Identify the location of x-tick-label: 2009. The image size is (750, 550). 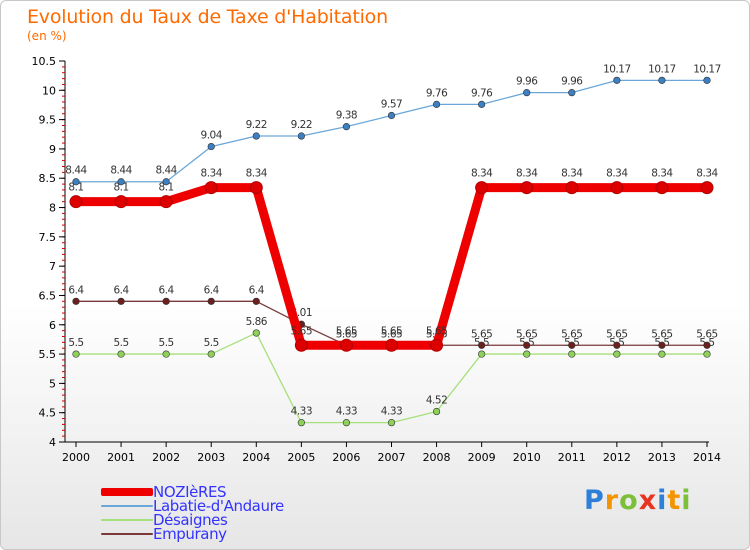
(482, 457).